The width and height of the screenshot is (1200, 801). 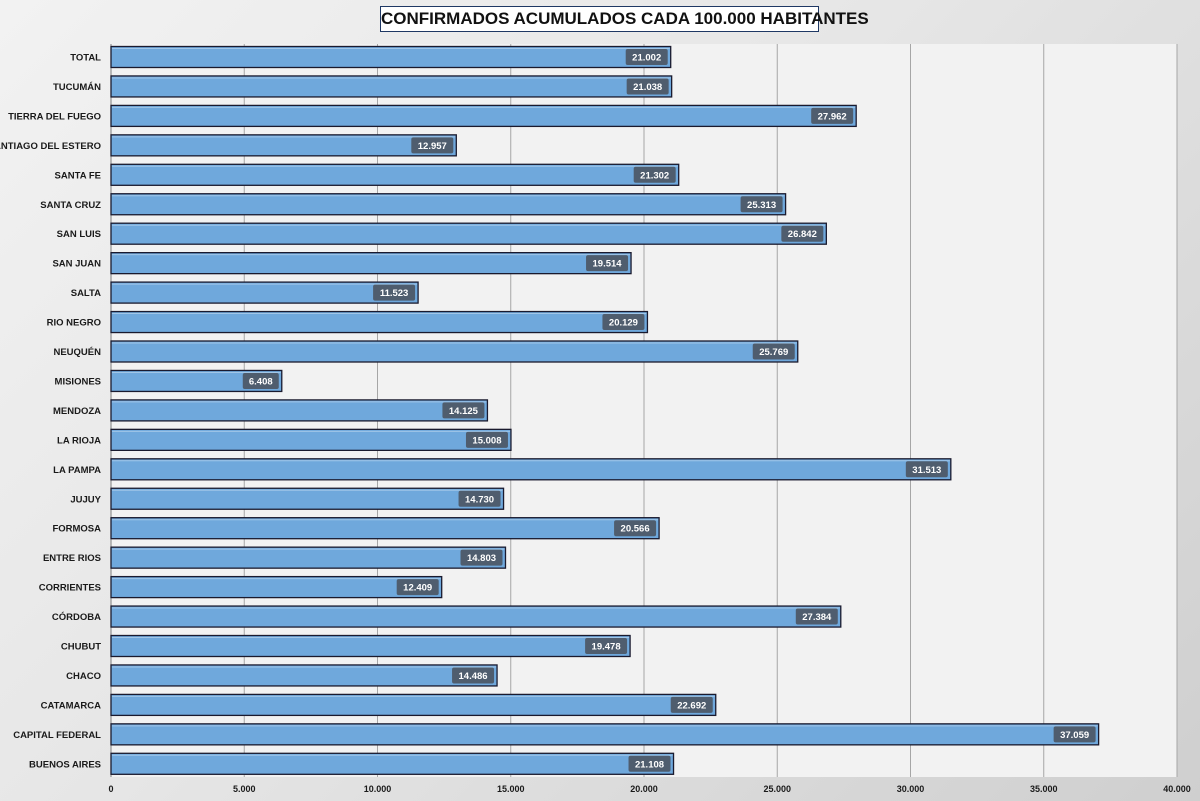 I want to click on x-tick-label: 40.000, so click(x=1177, y=789).